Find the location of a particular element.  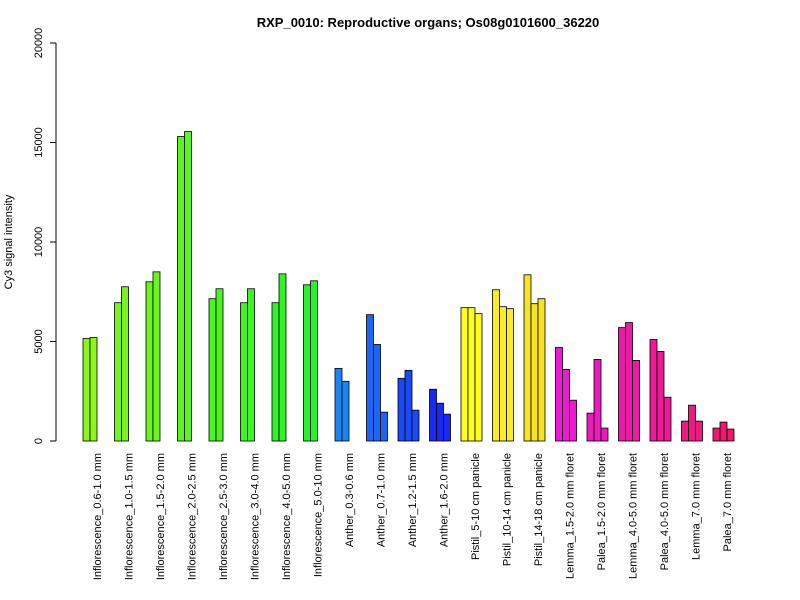

y-axis-ticks: 0 5000 10000 15000 20000 is located at coordinates (44, 236).